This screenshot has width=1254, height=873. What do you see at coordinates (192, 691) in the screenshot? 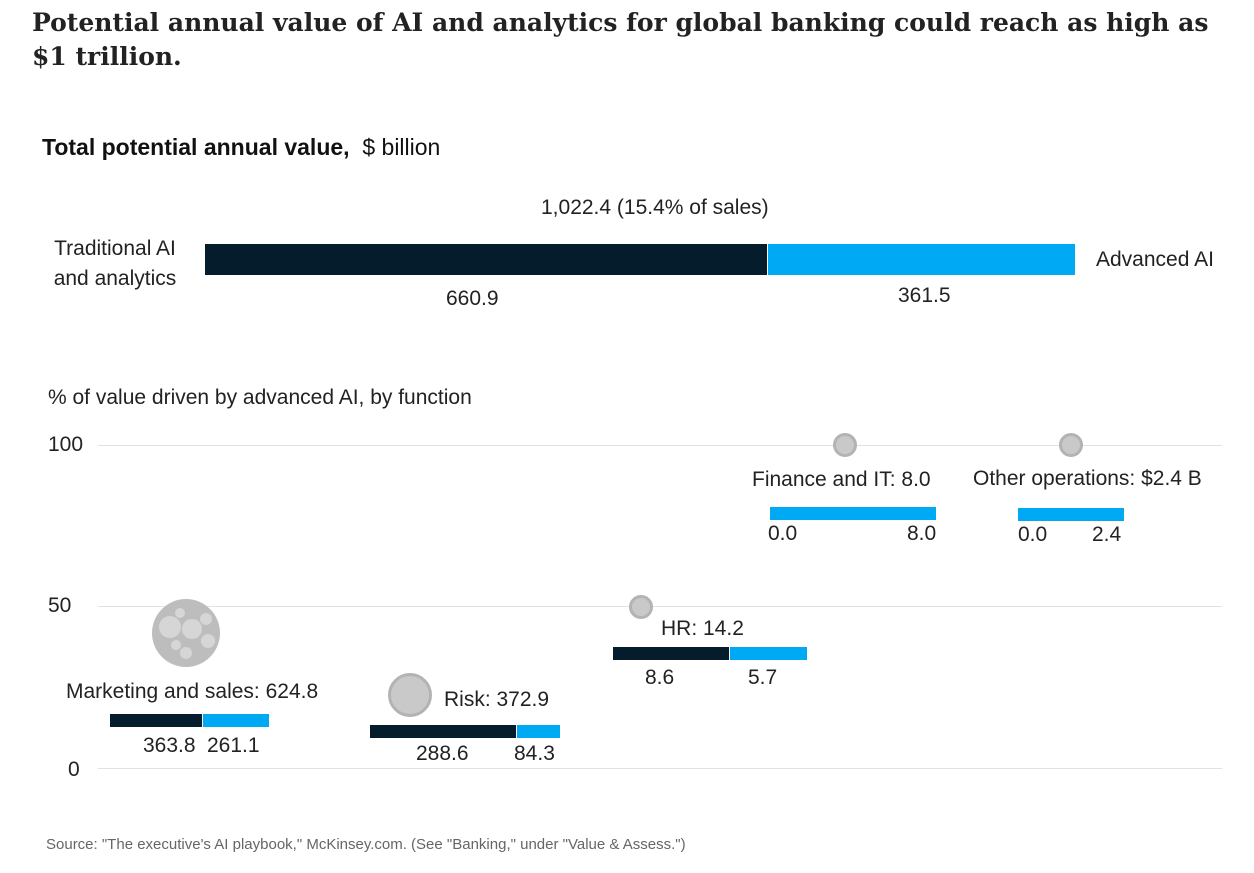
I see `point-label: Marketing and sales: 624.8` at bounding box center [192, 691].